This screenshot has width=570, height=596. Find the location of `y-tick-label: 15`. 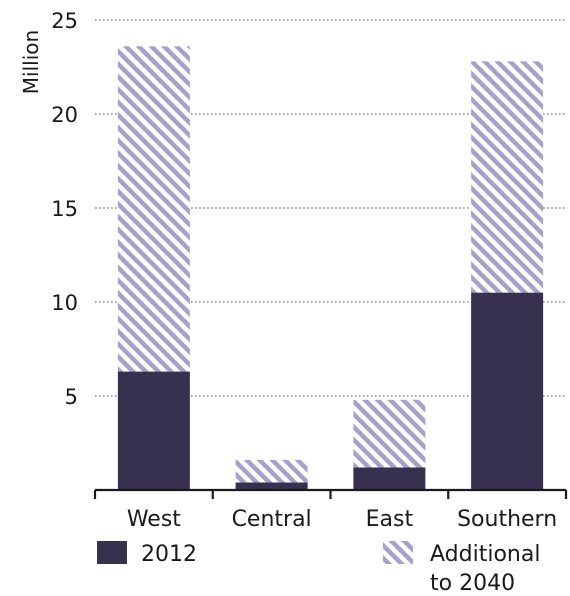

y-tick-label: 15 is located at coordinates (64, 209).